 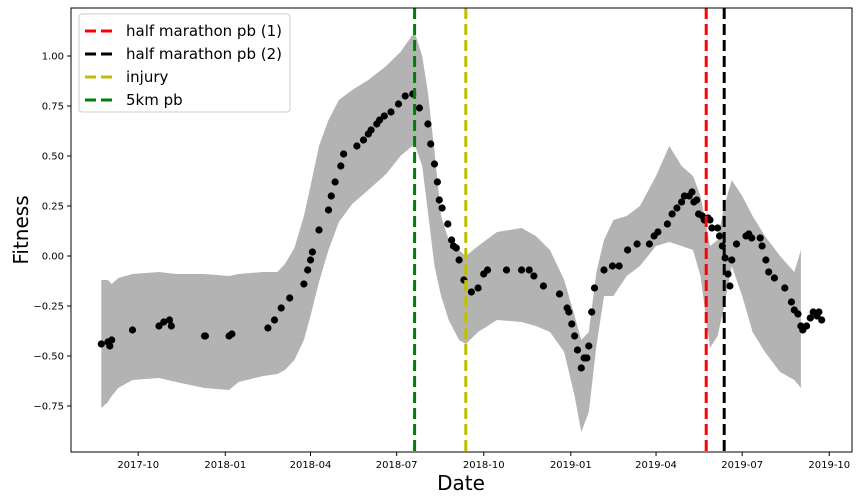 What do you see at coordinates (53, 257) in the screenshot?
I see `y-tick-label: 0.00` at bounding box center [53, 257].